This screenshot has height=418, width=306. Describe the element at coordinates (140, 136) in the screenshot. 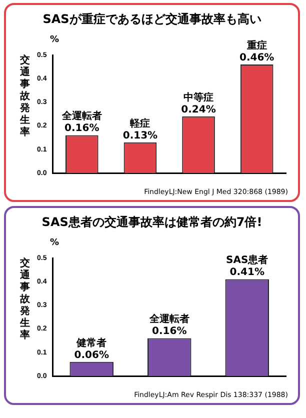

I see `data-label: 0.13%` at that location.